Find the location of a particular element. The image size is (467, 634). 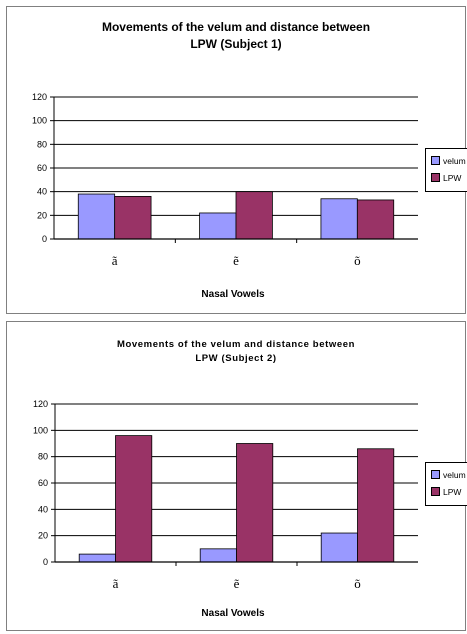

chart-title-line-2: LPW (Subject 2) is located at coordinates (236, 358).